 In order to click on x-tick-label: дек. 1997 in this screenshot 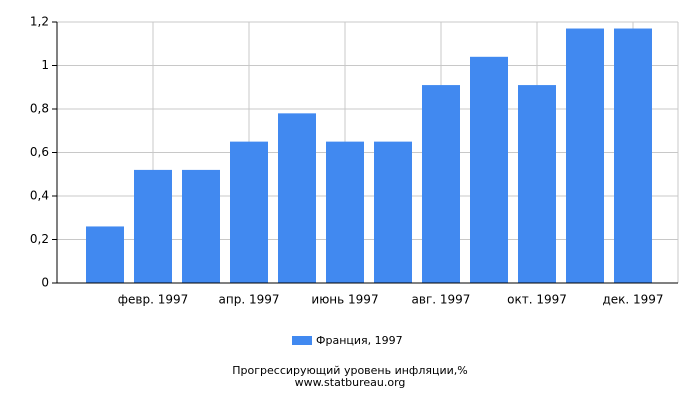, I will do `click(632, 300)`.